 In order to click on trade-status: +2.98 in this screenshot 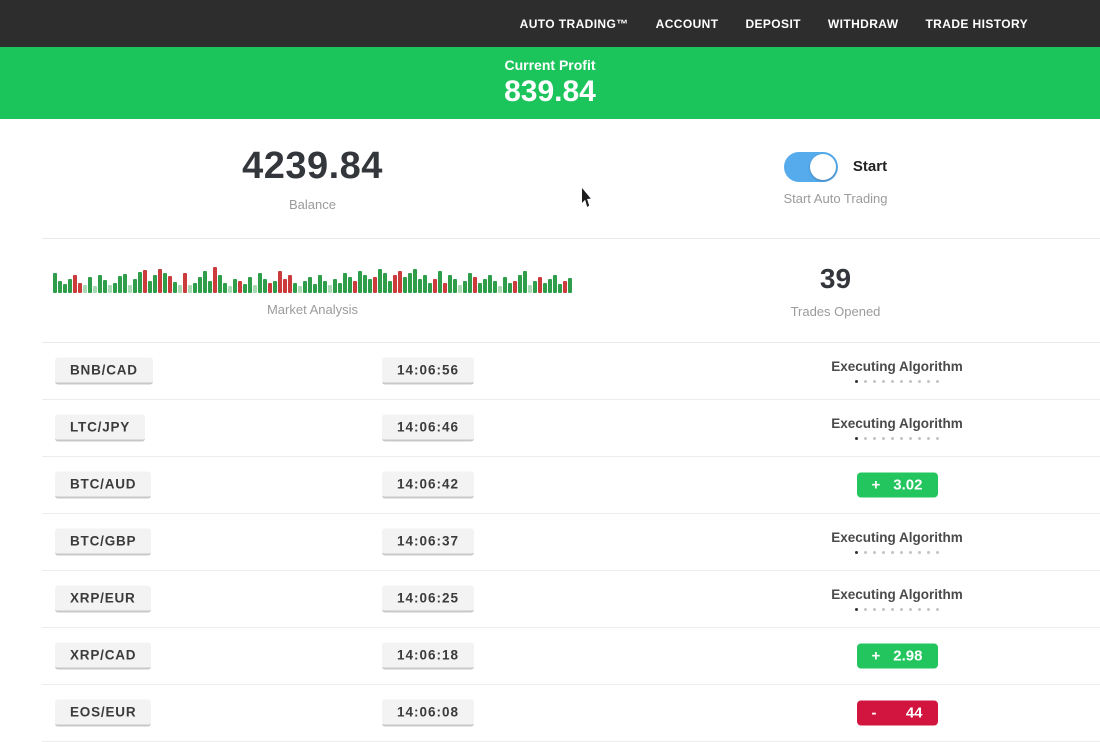, I will do `click(897, 656)`.